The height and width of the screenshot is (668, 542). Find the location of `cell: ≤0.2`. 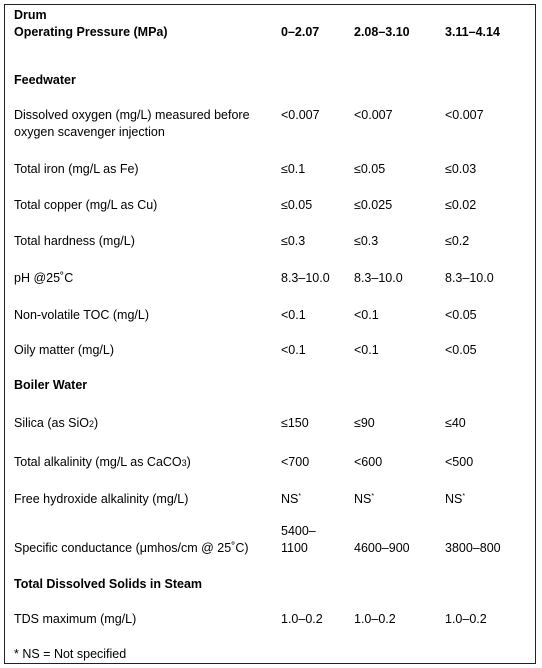

cell: ≤0.2 is located at coordinates (457, 241).